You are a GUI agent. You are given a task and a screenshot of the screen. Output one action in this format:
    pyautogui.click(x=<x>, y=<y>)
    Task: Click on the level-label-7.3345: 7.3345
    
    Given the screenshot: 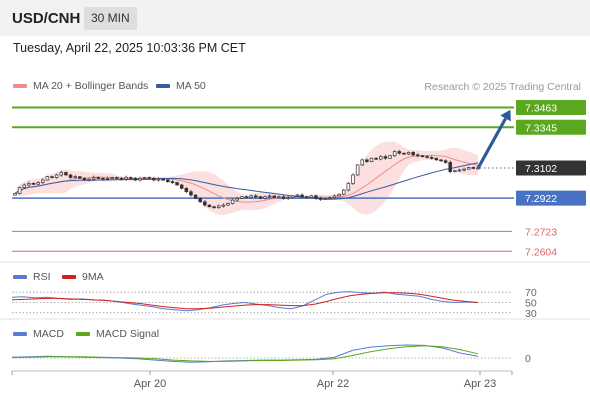 What is the action you would take?
    pyautogui.click(x=541, y=128)
    